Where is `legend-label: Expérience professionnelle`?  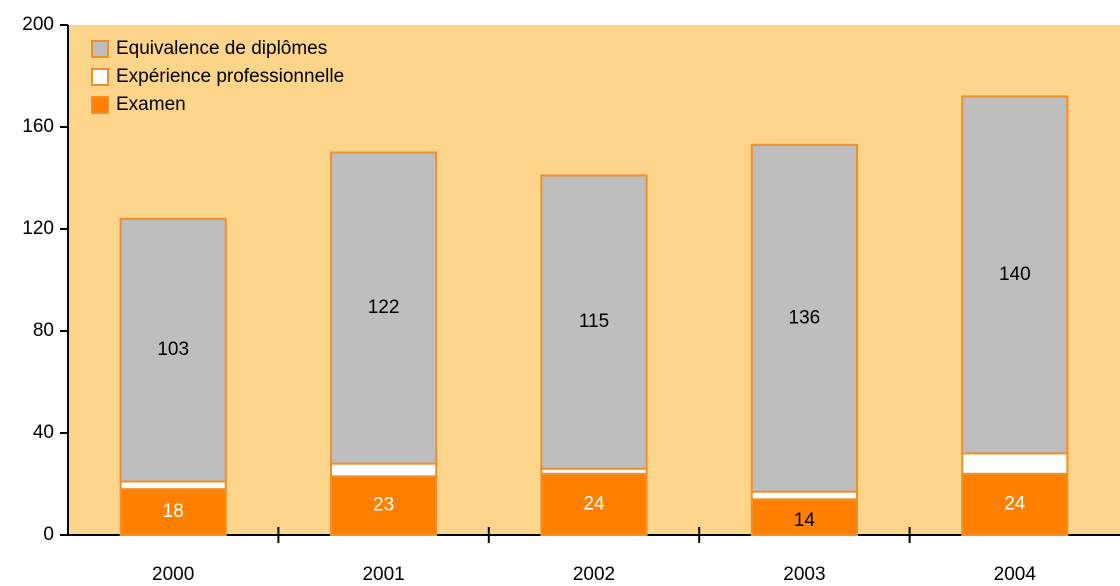
legend-label: Expérience professionnelle is located at coordinates (230, 76).